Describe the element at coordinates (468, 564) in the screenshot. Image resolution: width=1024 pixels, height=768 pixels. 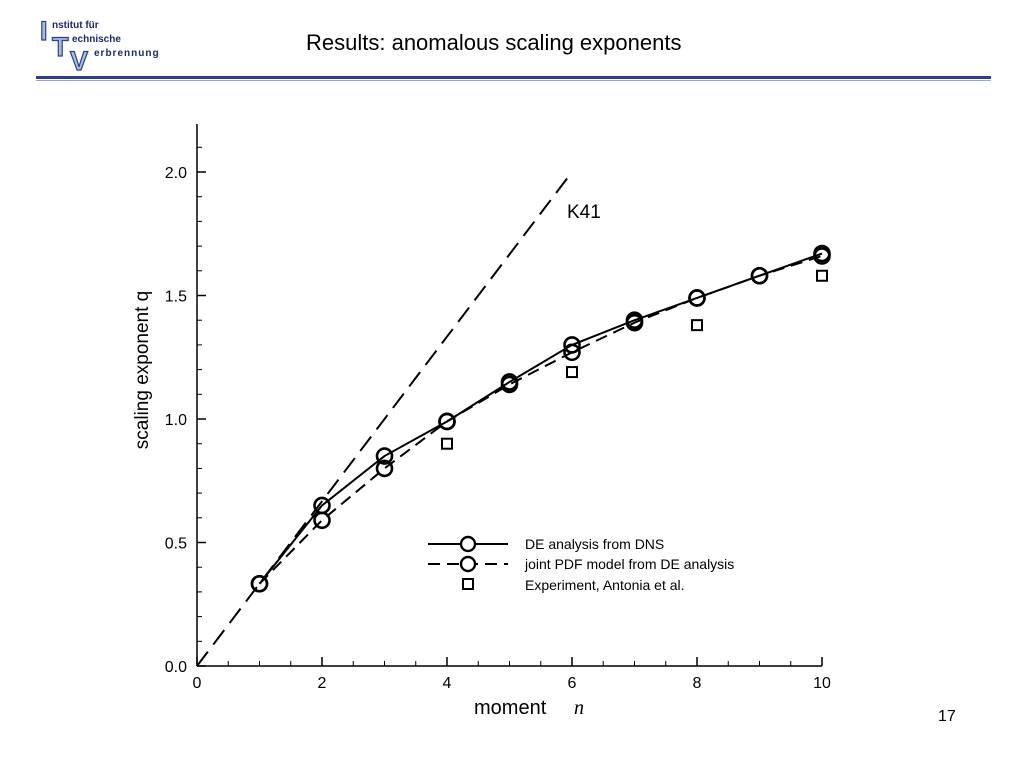
I see `legend-marker-pdf` at that location.